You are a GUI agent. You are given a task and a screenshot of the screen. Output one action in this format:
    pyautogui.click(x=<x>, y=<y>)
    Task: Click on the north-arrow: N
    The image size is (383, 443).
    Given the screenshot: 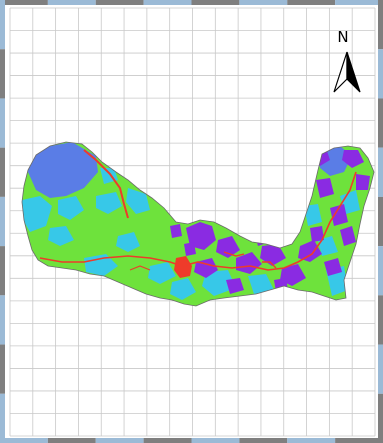 What is the action you would take?
    pyautogui.click(x=347, y=60)
    